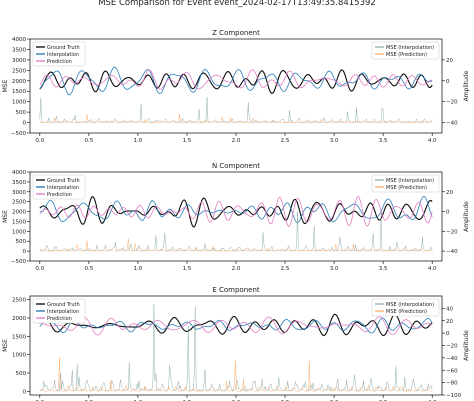 Image resolution: width=474 pixels, height=401 pixels. Describe the element at coordinates (236, 290) in the screenshot. I see `subplot-title: E Component` at that location.